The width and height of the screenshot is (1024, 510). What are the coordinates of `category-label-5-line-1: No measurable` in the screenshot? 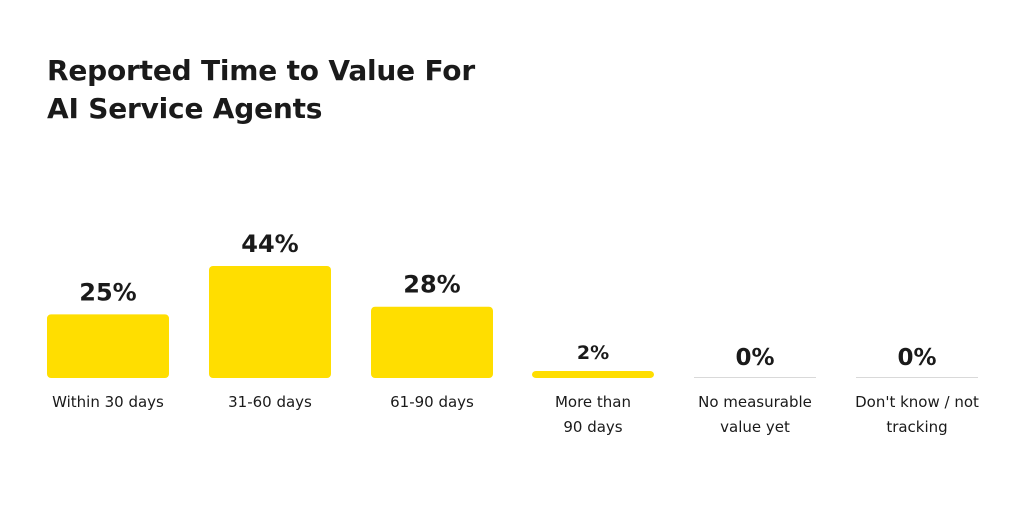 It's located at (755, 402).